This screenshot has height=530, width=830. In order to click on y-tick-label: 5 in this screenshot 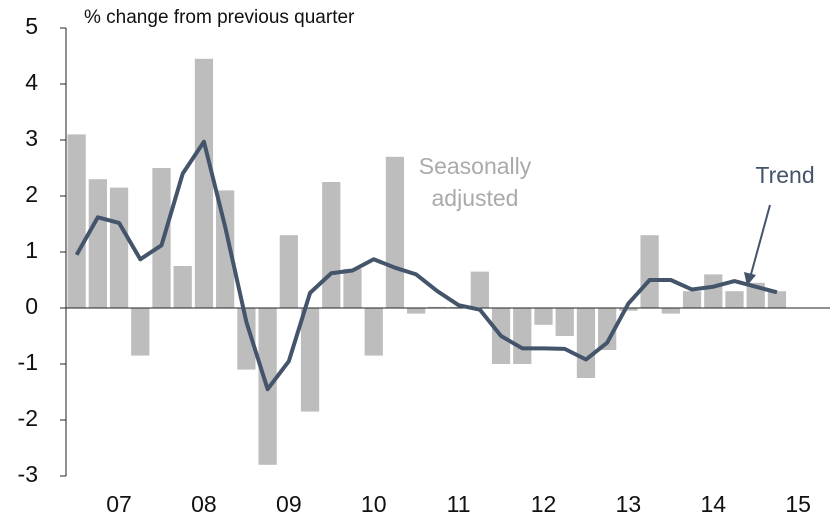, I will do `click(31, 26)`.